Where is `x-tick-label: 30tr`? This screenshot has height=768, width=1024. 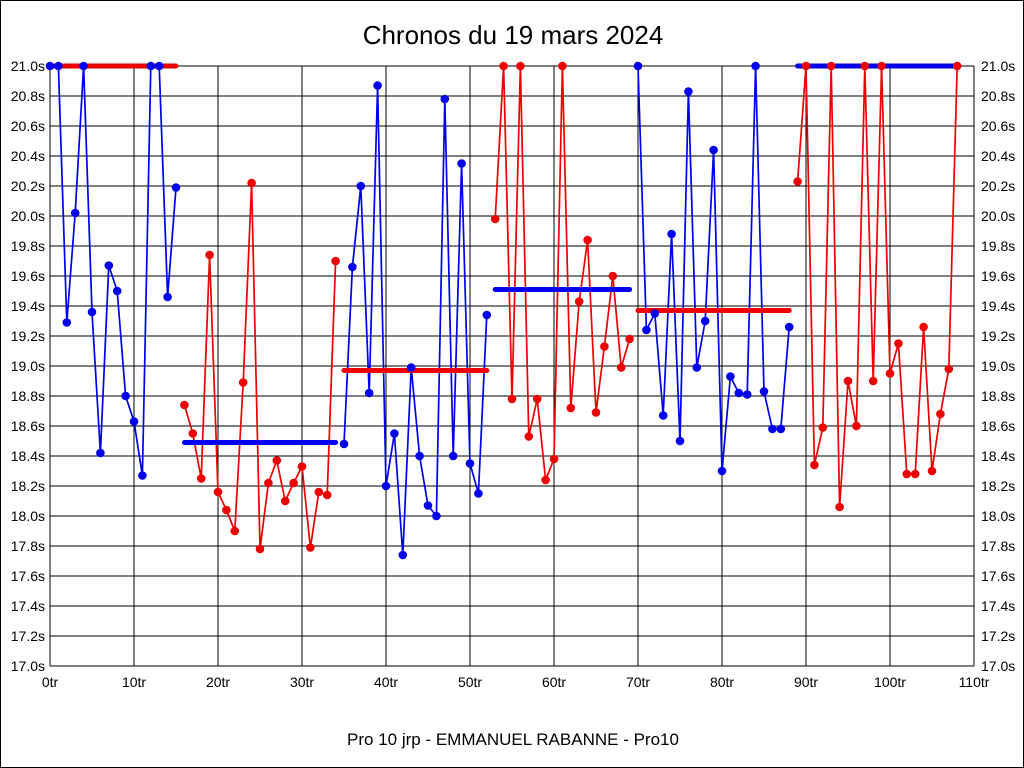
x-tick-label: 30tr is located at coordinates (302, 682).